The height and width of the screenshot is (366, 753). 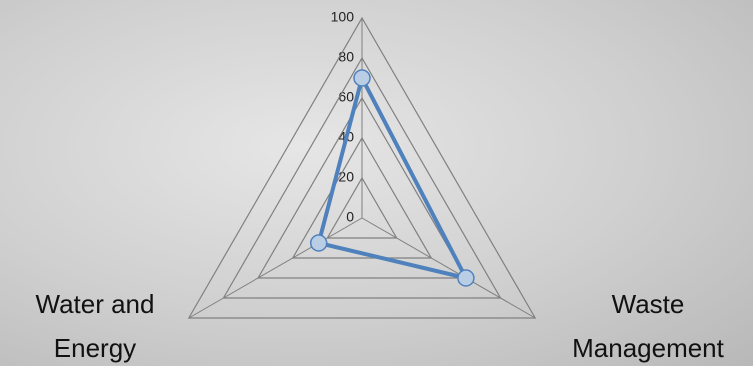 I want to click on y-tick-label: 100, so click(x=343, y=17).